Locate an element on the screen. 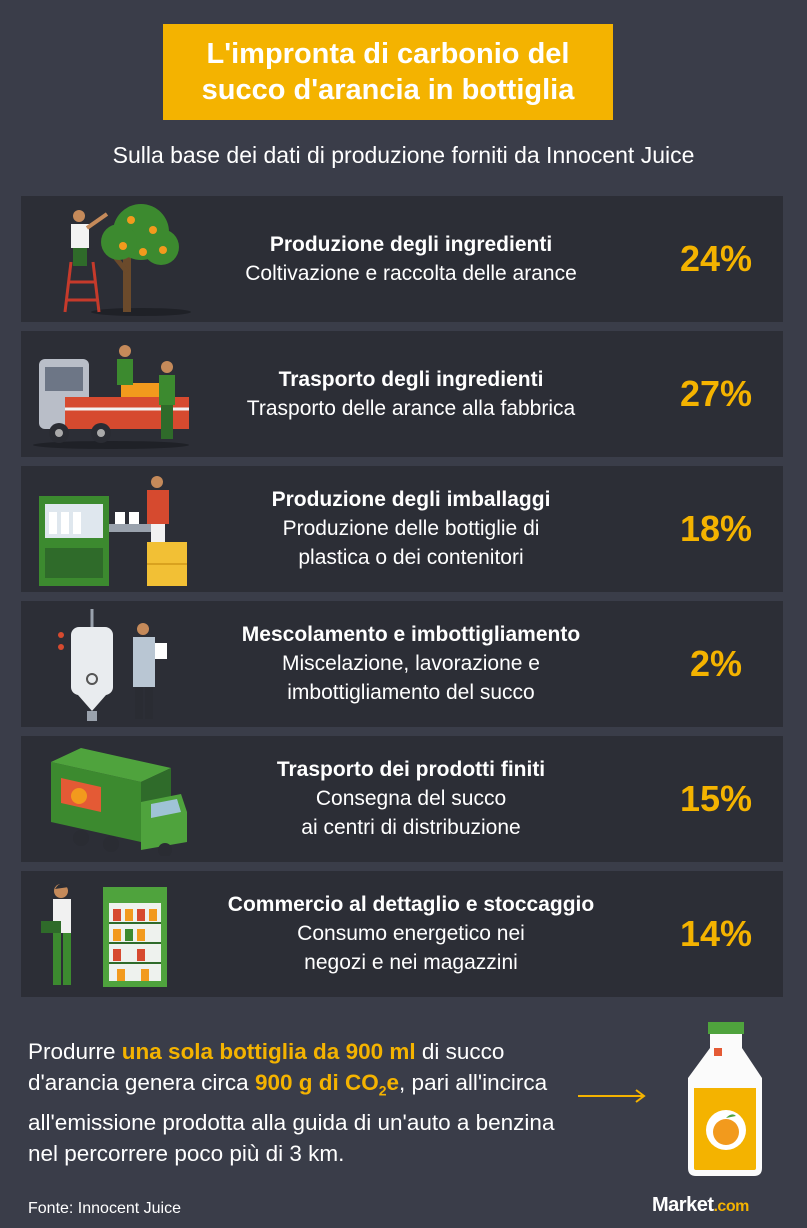 The width and height of the screenshot is (807, 1228). shopper-shelf-icon is located at coordinates (104, 935).